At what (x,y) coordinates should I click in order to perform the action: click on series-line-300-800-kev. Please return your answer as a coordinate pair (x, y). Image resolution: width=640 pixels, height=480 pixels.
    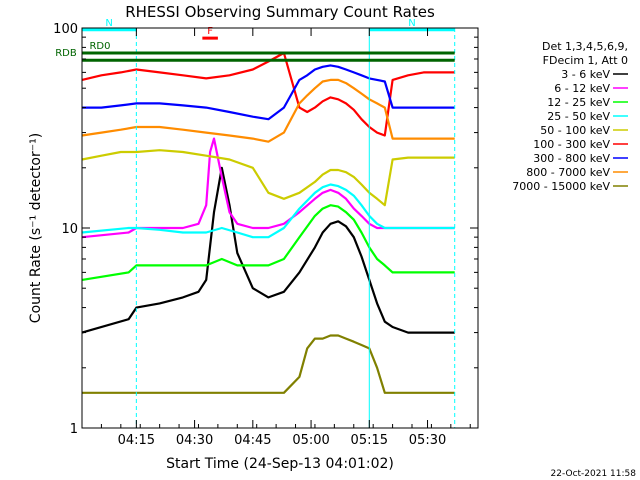
    Looking at the image, I should click on (268, 92).